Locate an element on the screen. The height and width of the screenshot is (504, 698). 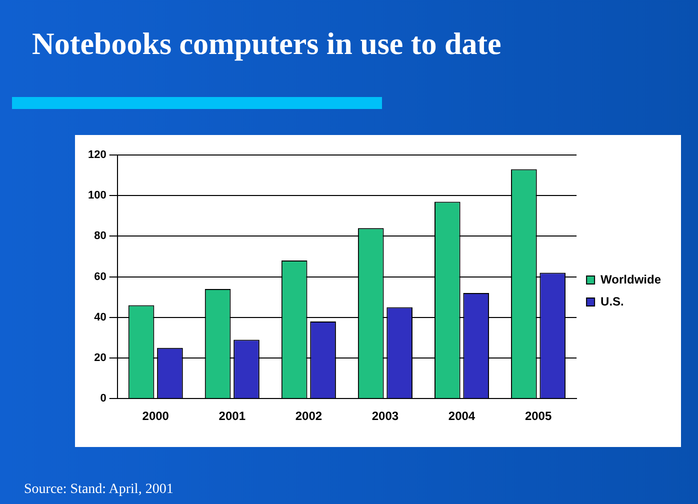
y-tick-label: 120 is located at coordinates (97, 155).